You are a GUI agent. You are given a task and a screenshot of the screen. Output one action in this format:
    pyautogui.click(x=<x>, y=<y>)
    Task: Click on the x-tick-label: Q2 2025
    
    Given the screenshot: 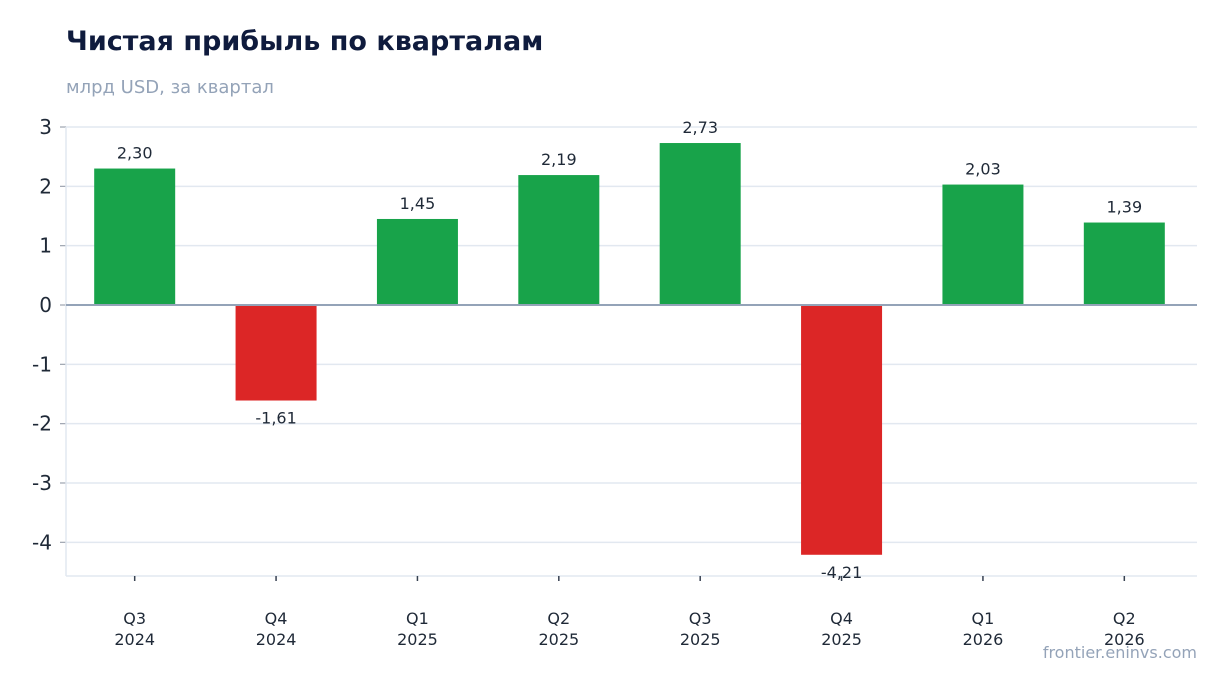 What is the action you would take?
    pyautogui.click(x=558, y=629)
    